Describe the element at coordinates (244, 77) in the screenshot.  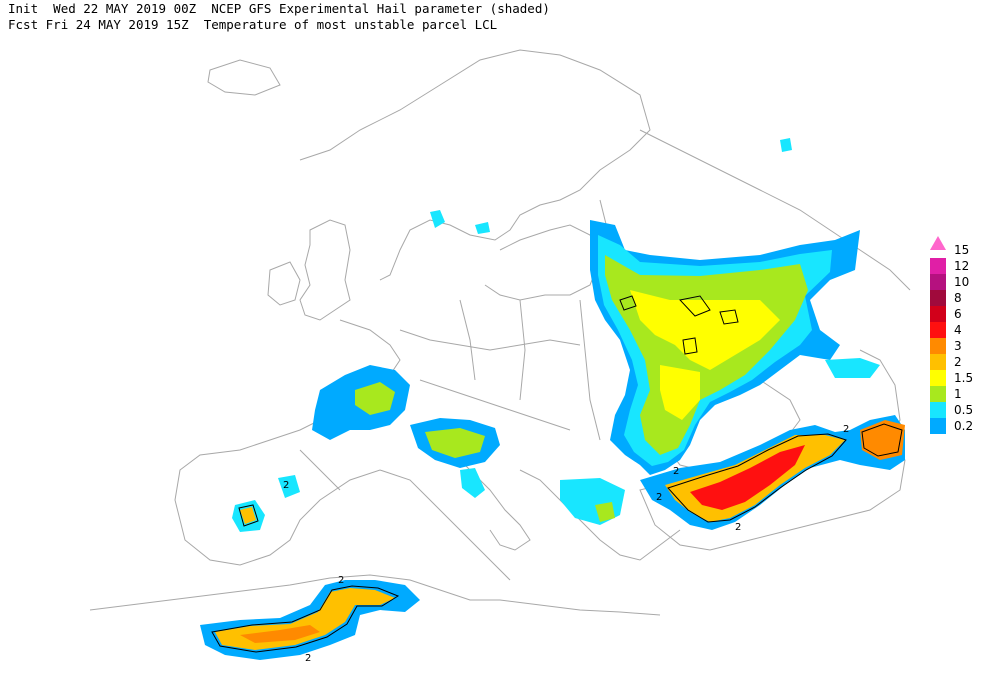
I see `iceland-coast` at that location.